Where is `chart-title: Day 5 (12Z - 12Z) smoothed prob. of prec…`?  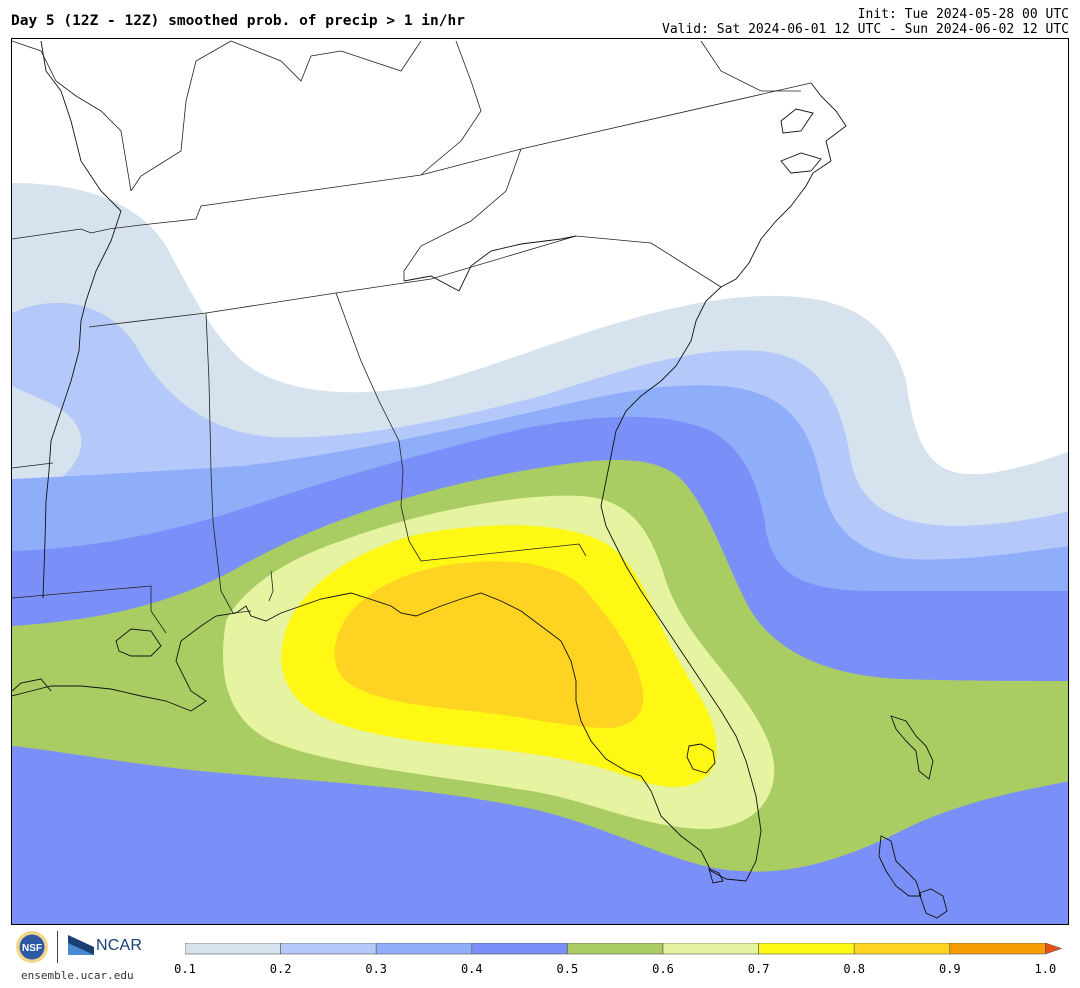
chart-title: Day 5 (12Z - 12Z) smoothed prob. of prec… is located at coordinates (238, 21).